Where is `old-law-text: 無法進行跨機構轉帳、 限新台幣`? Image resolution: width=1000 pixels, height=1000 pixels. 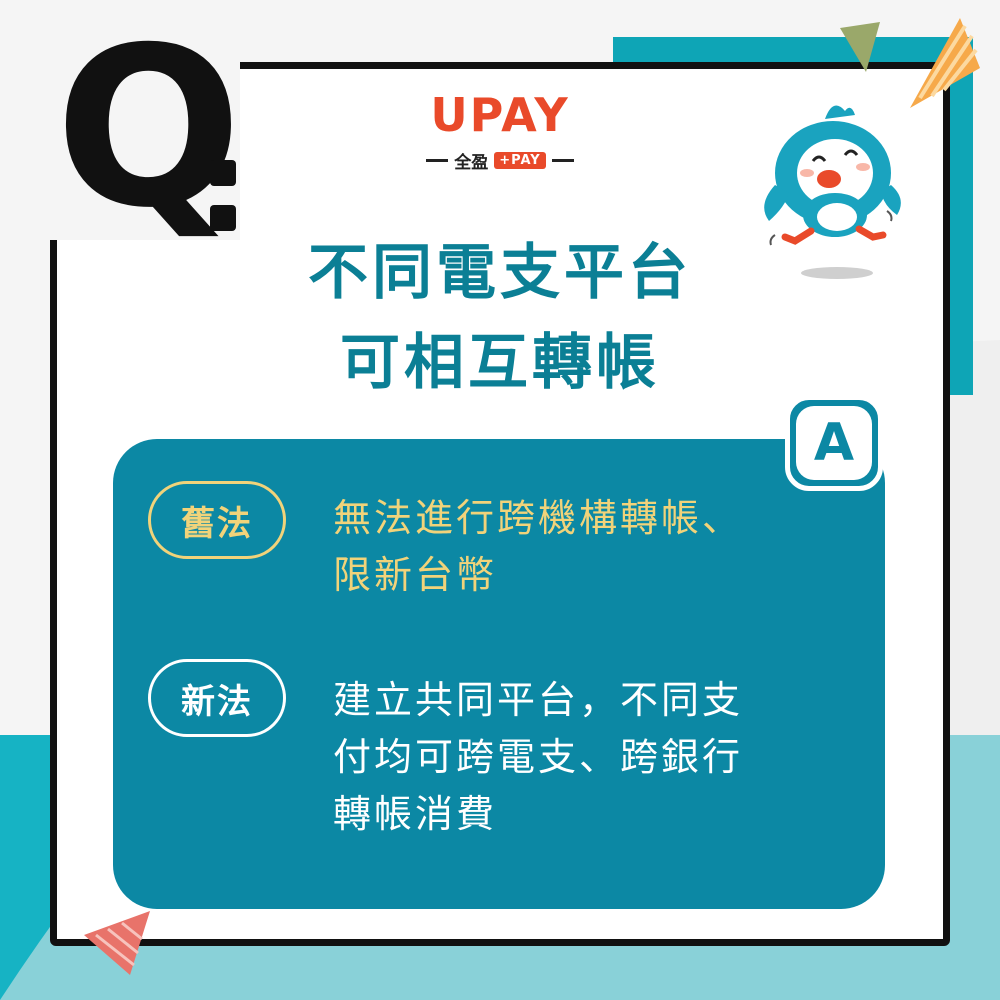
old-law-text: 無法進行跨機構轉帳、 限新台幣 is located at coordinates (593, 547).